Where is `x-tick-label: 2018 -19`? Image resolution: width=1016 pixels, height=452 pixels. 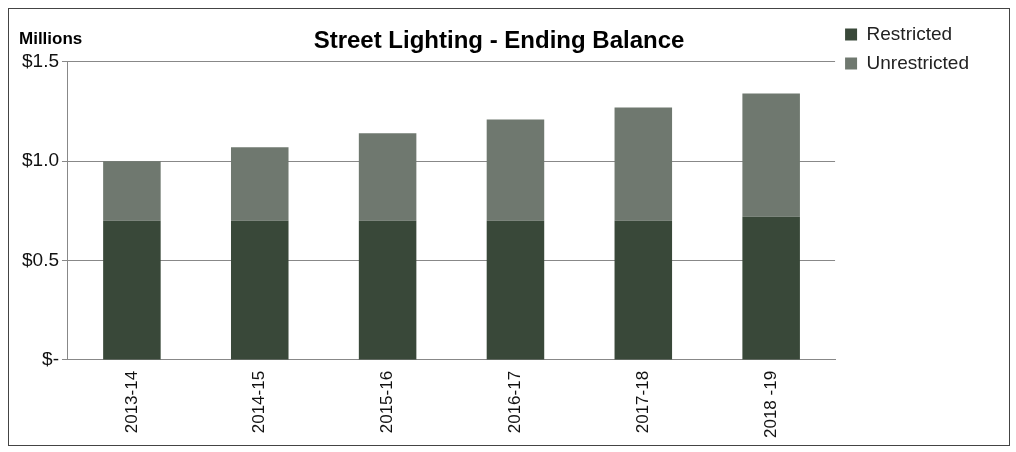 x-tick-label: 2018 -19 is located at coordinates (770, 404).